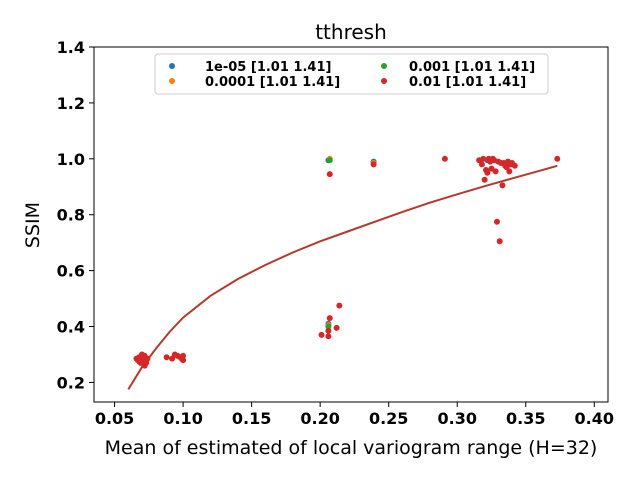 This screenshot has width=640, height=480. What do you see at coordinates (388, 418) in the screenshot?
I see `x-tick-label: 0.25` at bounding box center [388, 418].